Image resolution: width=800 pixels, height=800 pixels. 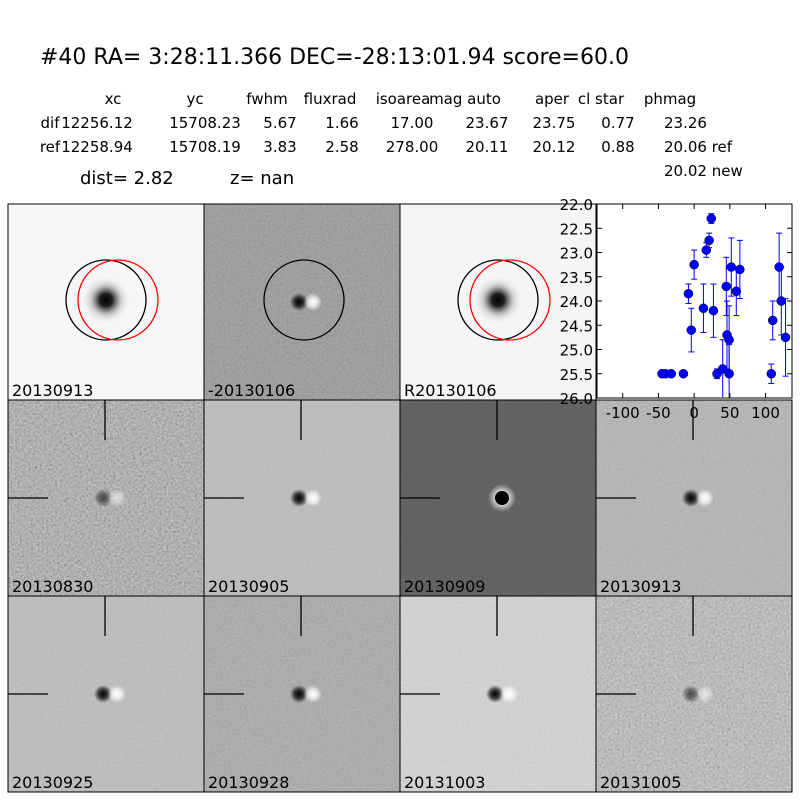 I want to click on stamp-label: 20130905, so click(x=248, y=586).